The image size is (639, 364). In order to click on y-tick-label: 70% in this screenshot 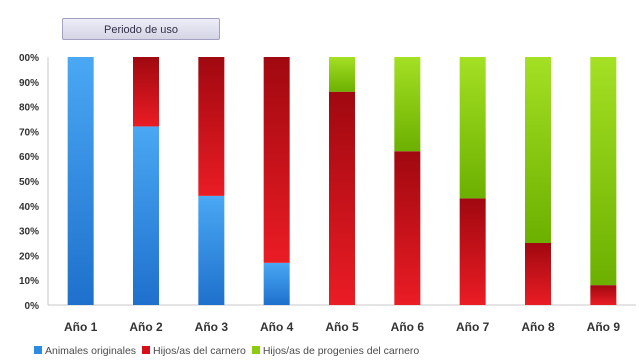, I will do `click(29, 132)`.